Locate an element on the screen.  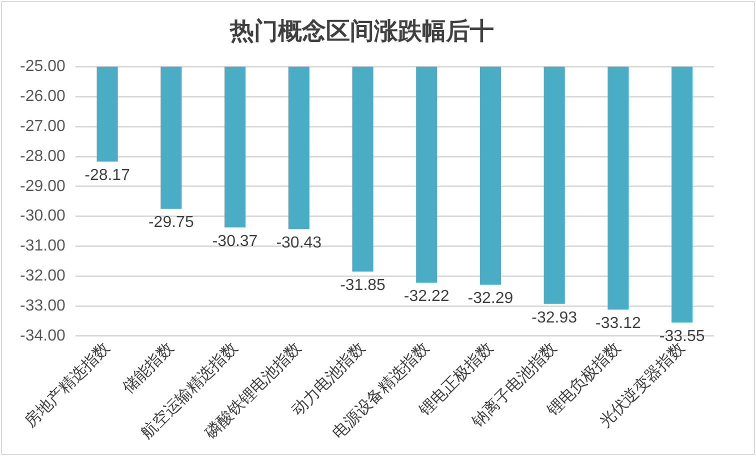
data-label: -28.17 is located at coordinates (107, 175).